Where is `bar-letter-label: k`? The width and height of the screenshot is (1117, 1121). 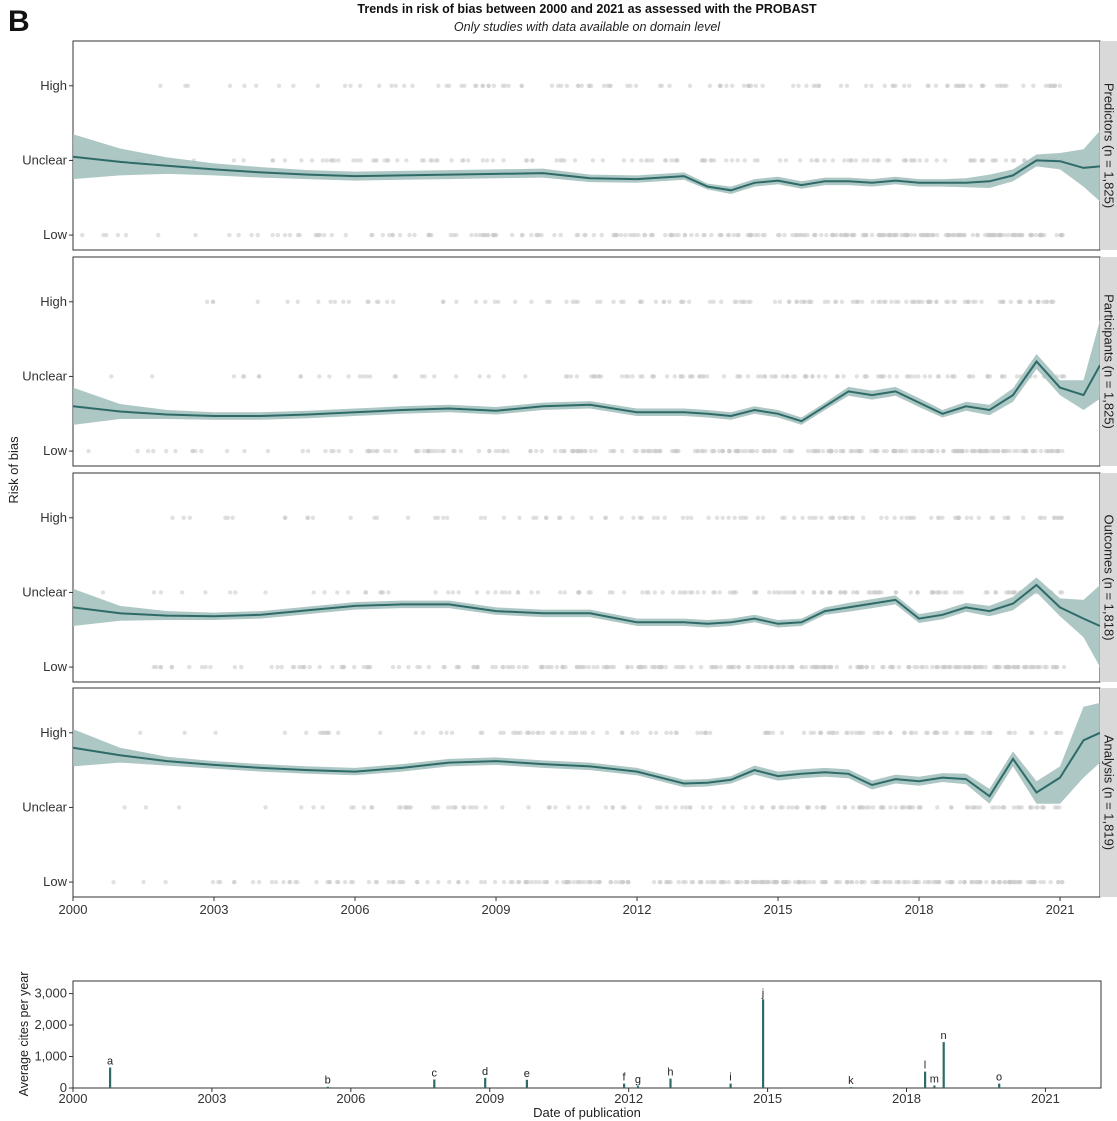
bar-letter-label: k is located at coordinates (851, 1081).